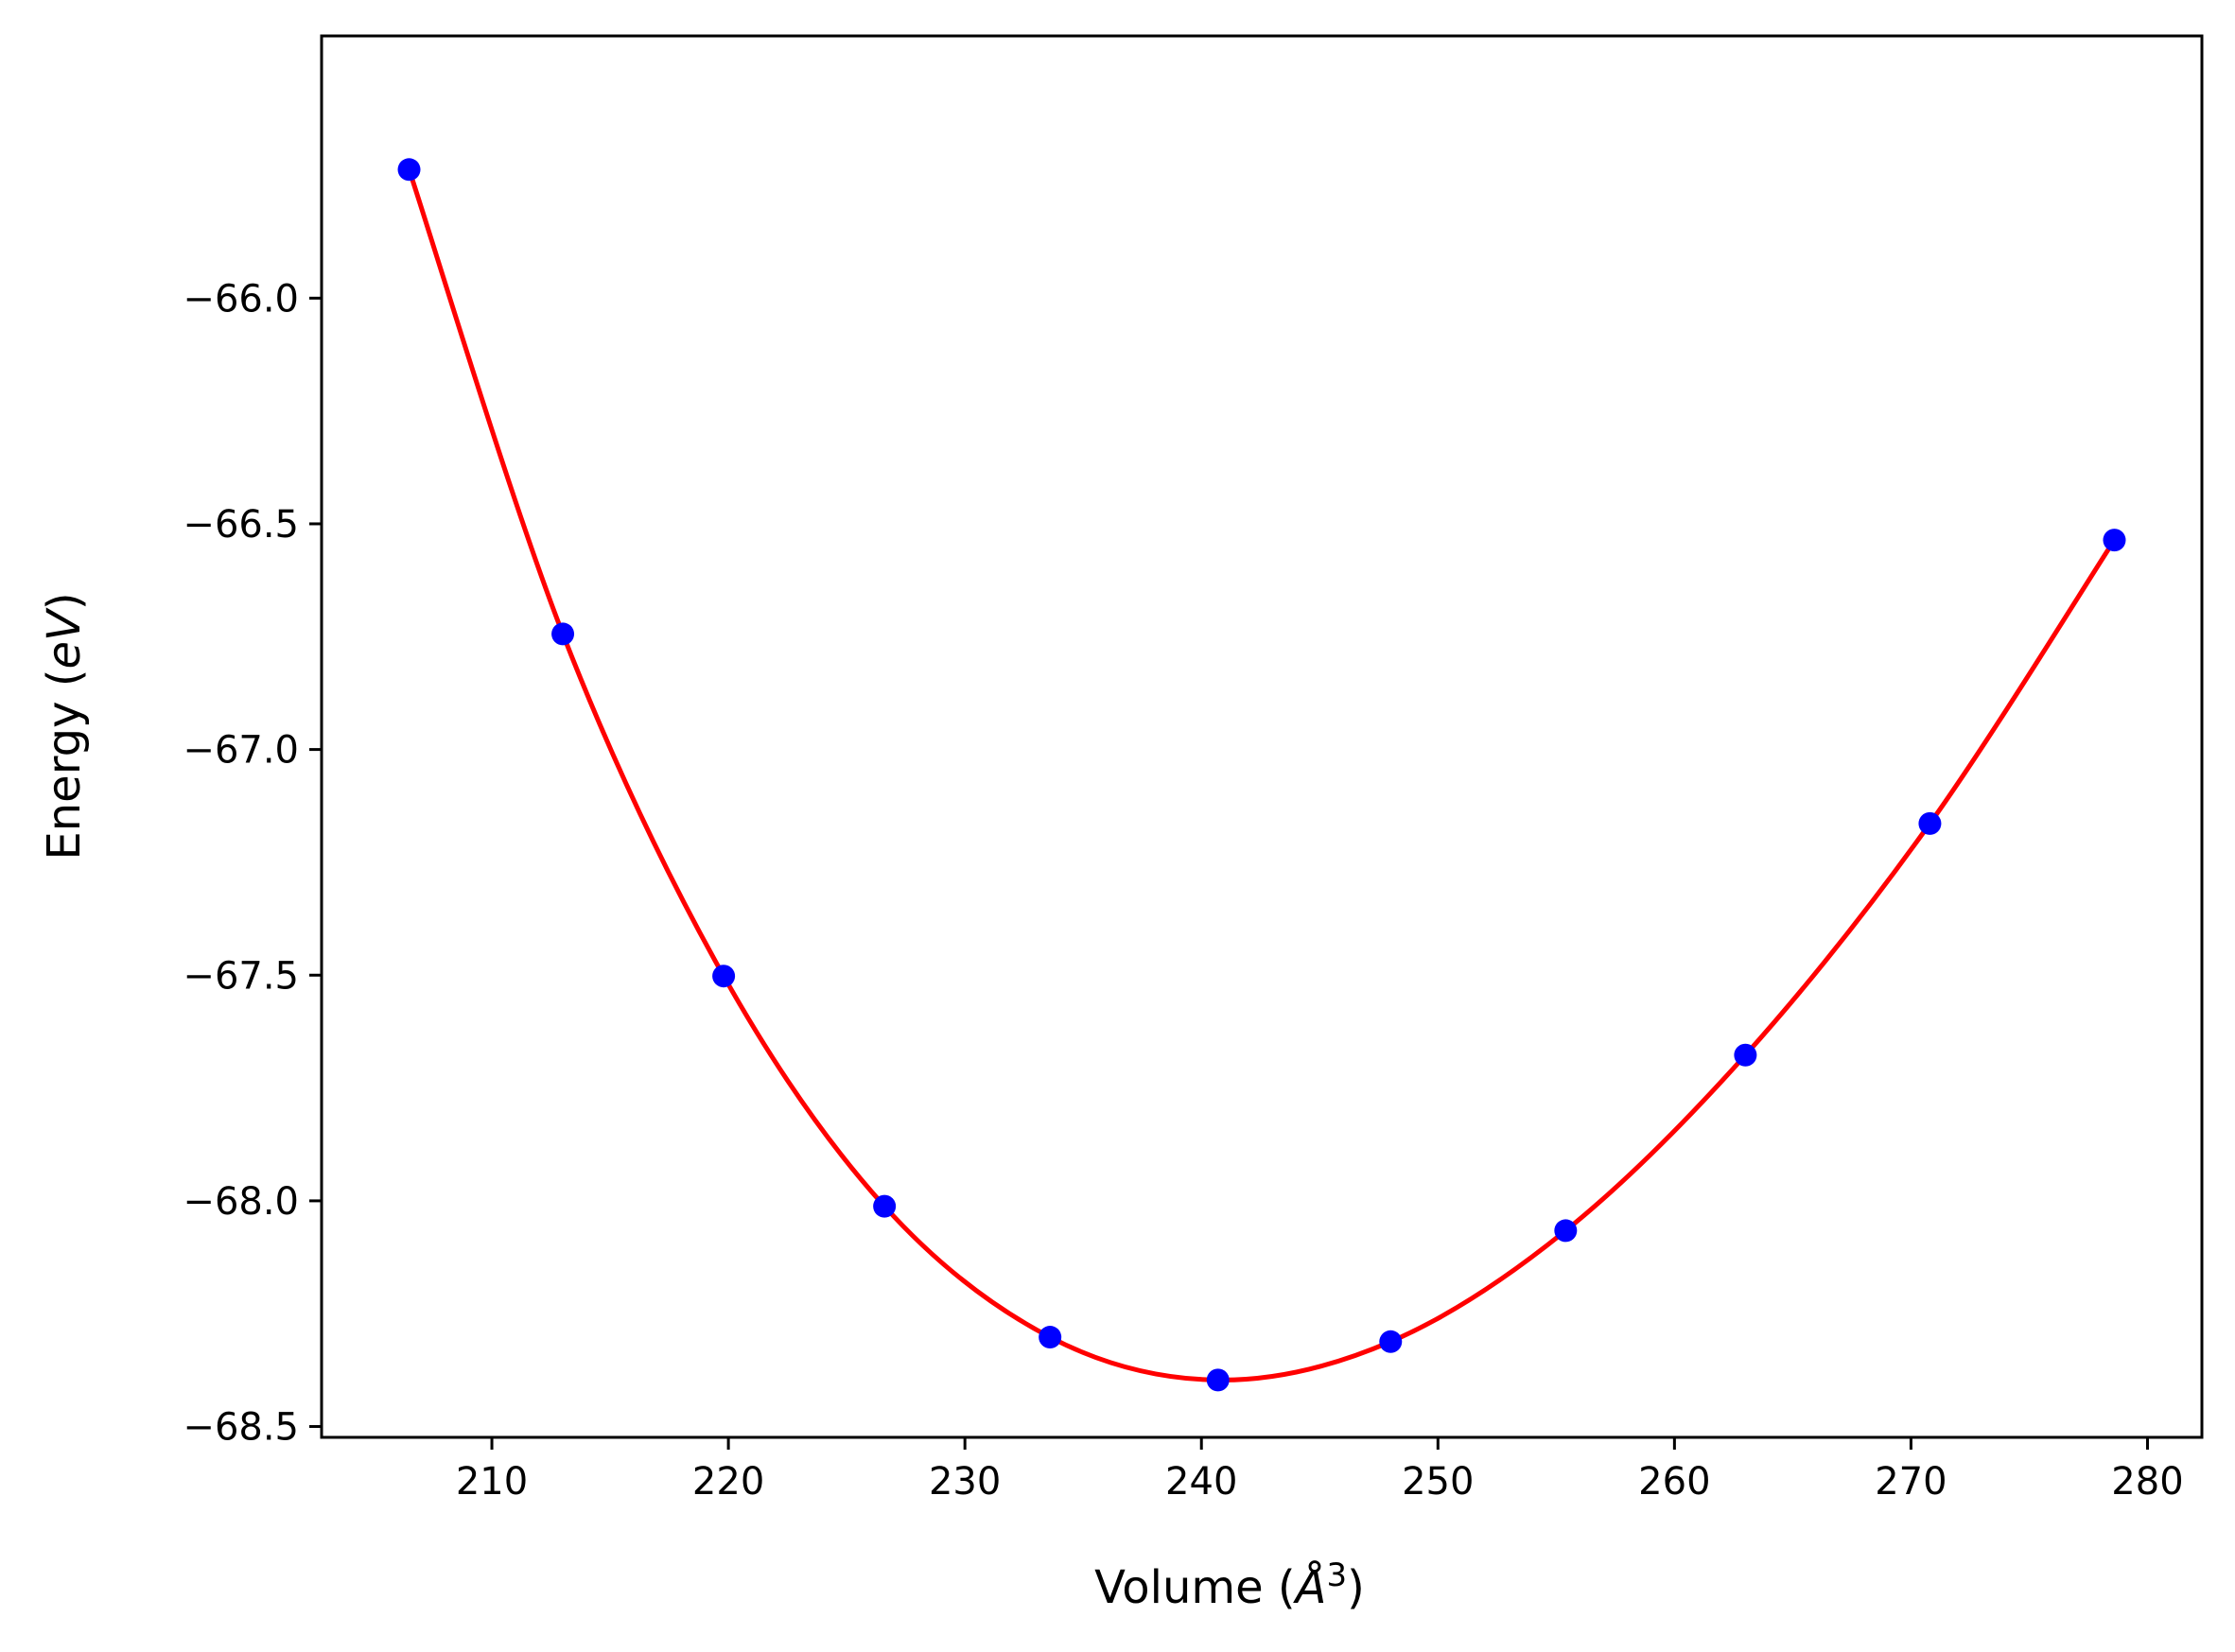 The width and height of the screenshot is (2235, 1652). What do you see at coordinates (1674, 1482) in the screenshot?
I see `x-tick-label: 260` at bounding box center [1674, 1482].